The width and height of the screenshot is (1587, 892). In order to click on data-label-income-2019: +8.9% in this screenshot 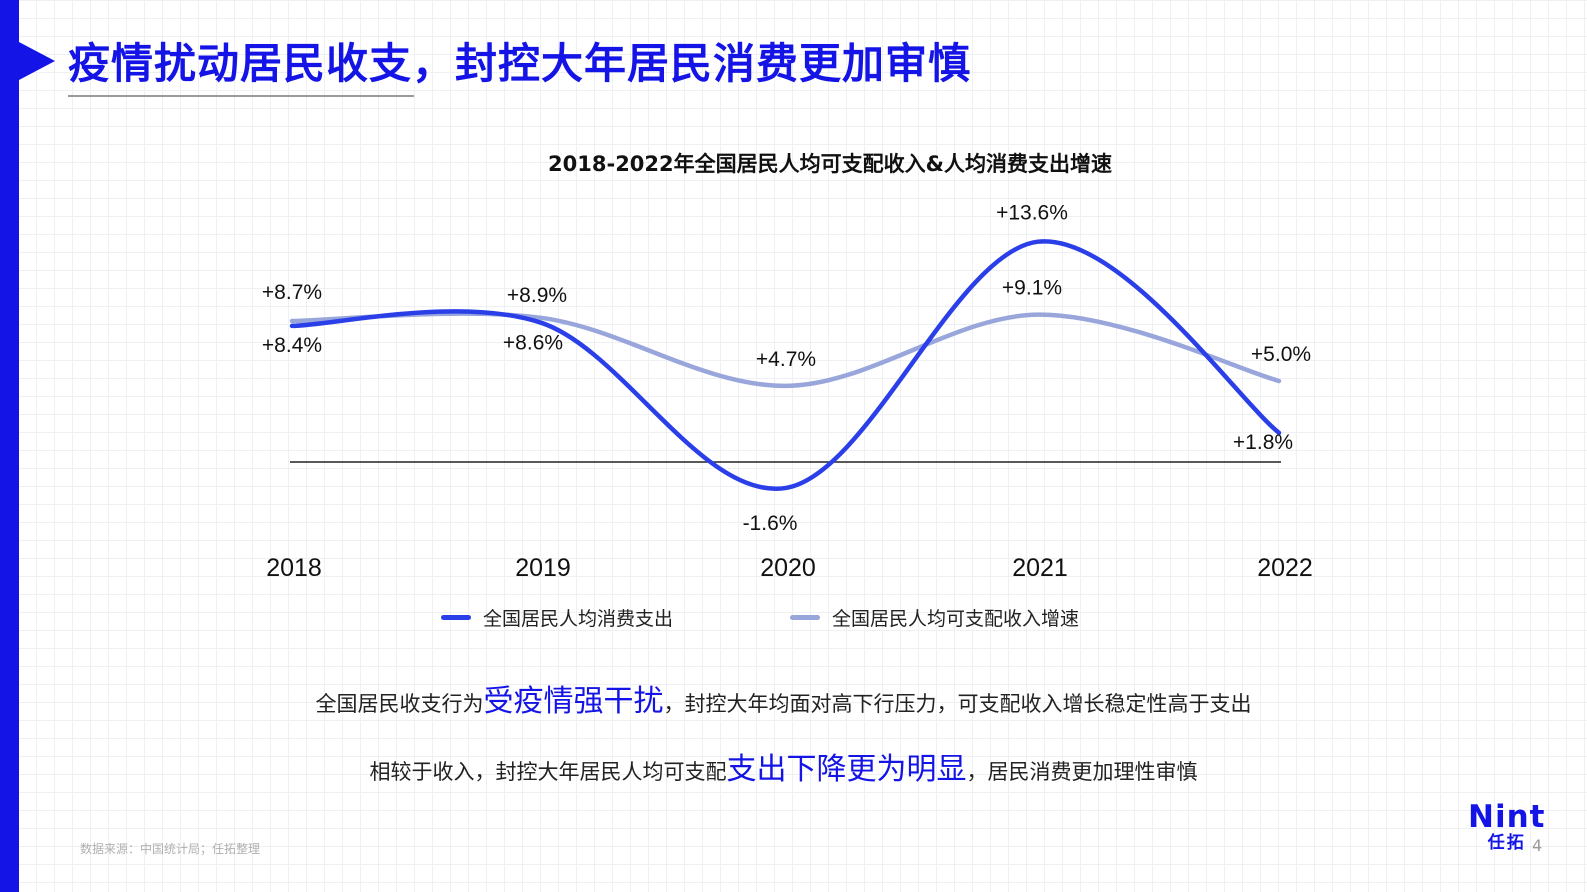, I will do `click(537, 295)`.